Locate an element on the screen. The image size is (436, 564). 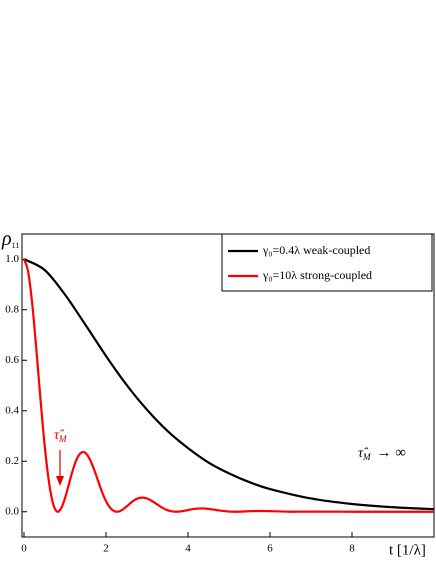
y-tick-label: 0.0 is located at coordinates (12, 511).